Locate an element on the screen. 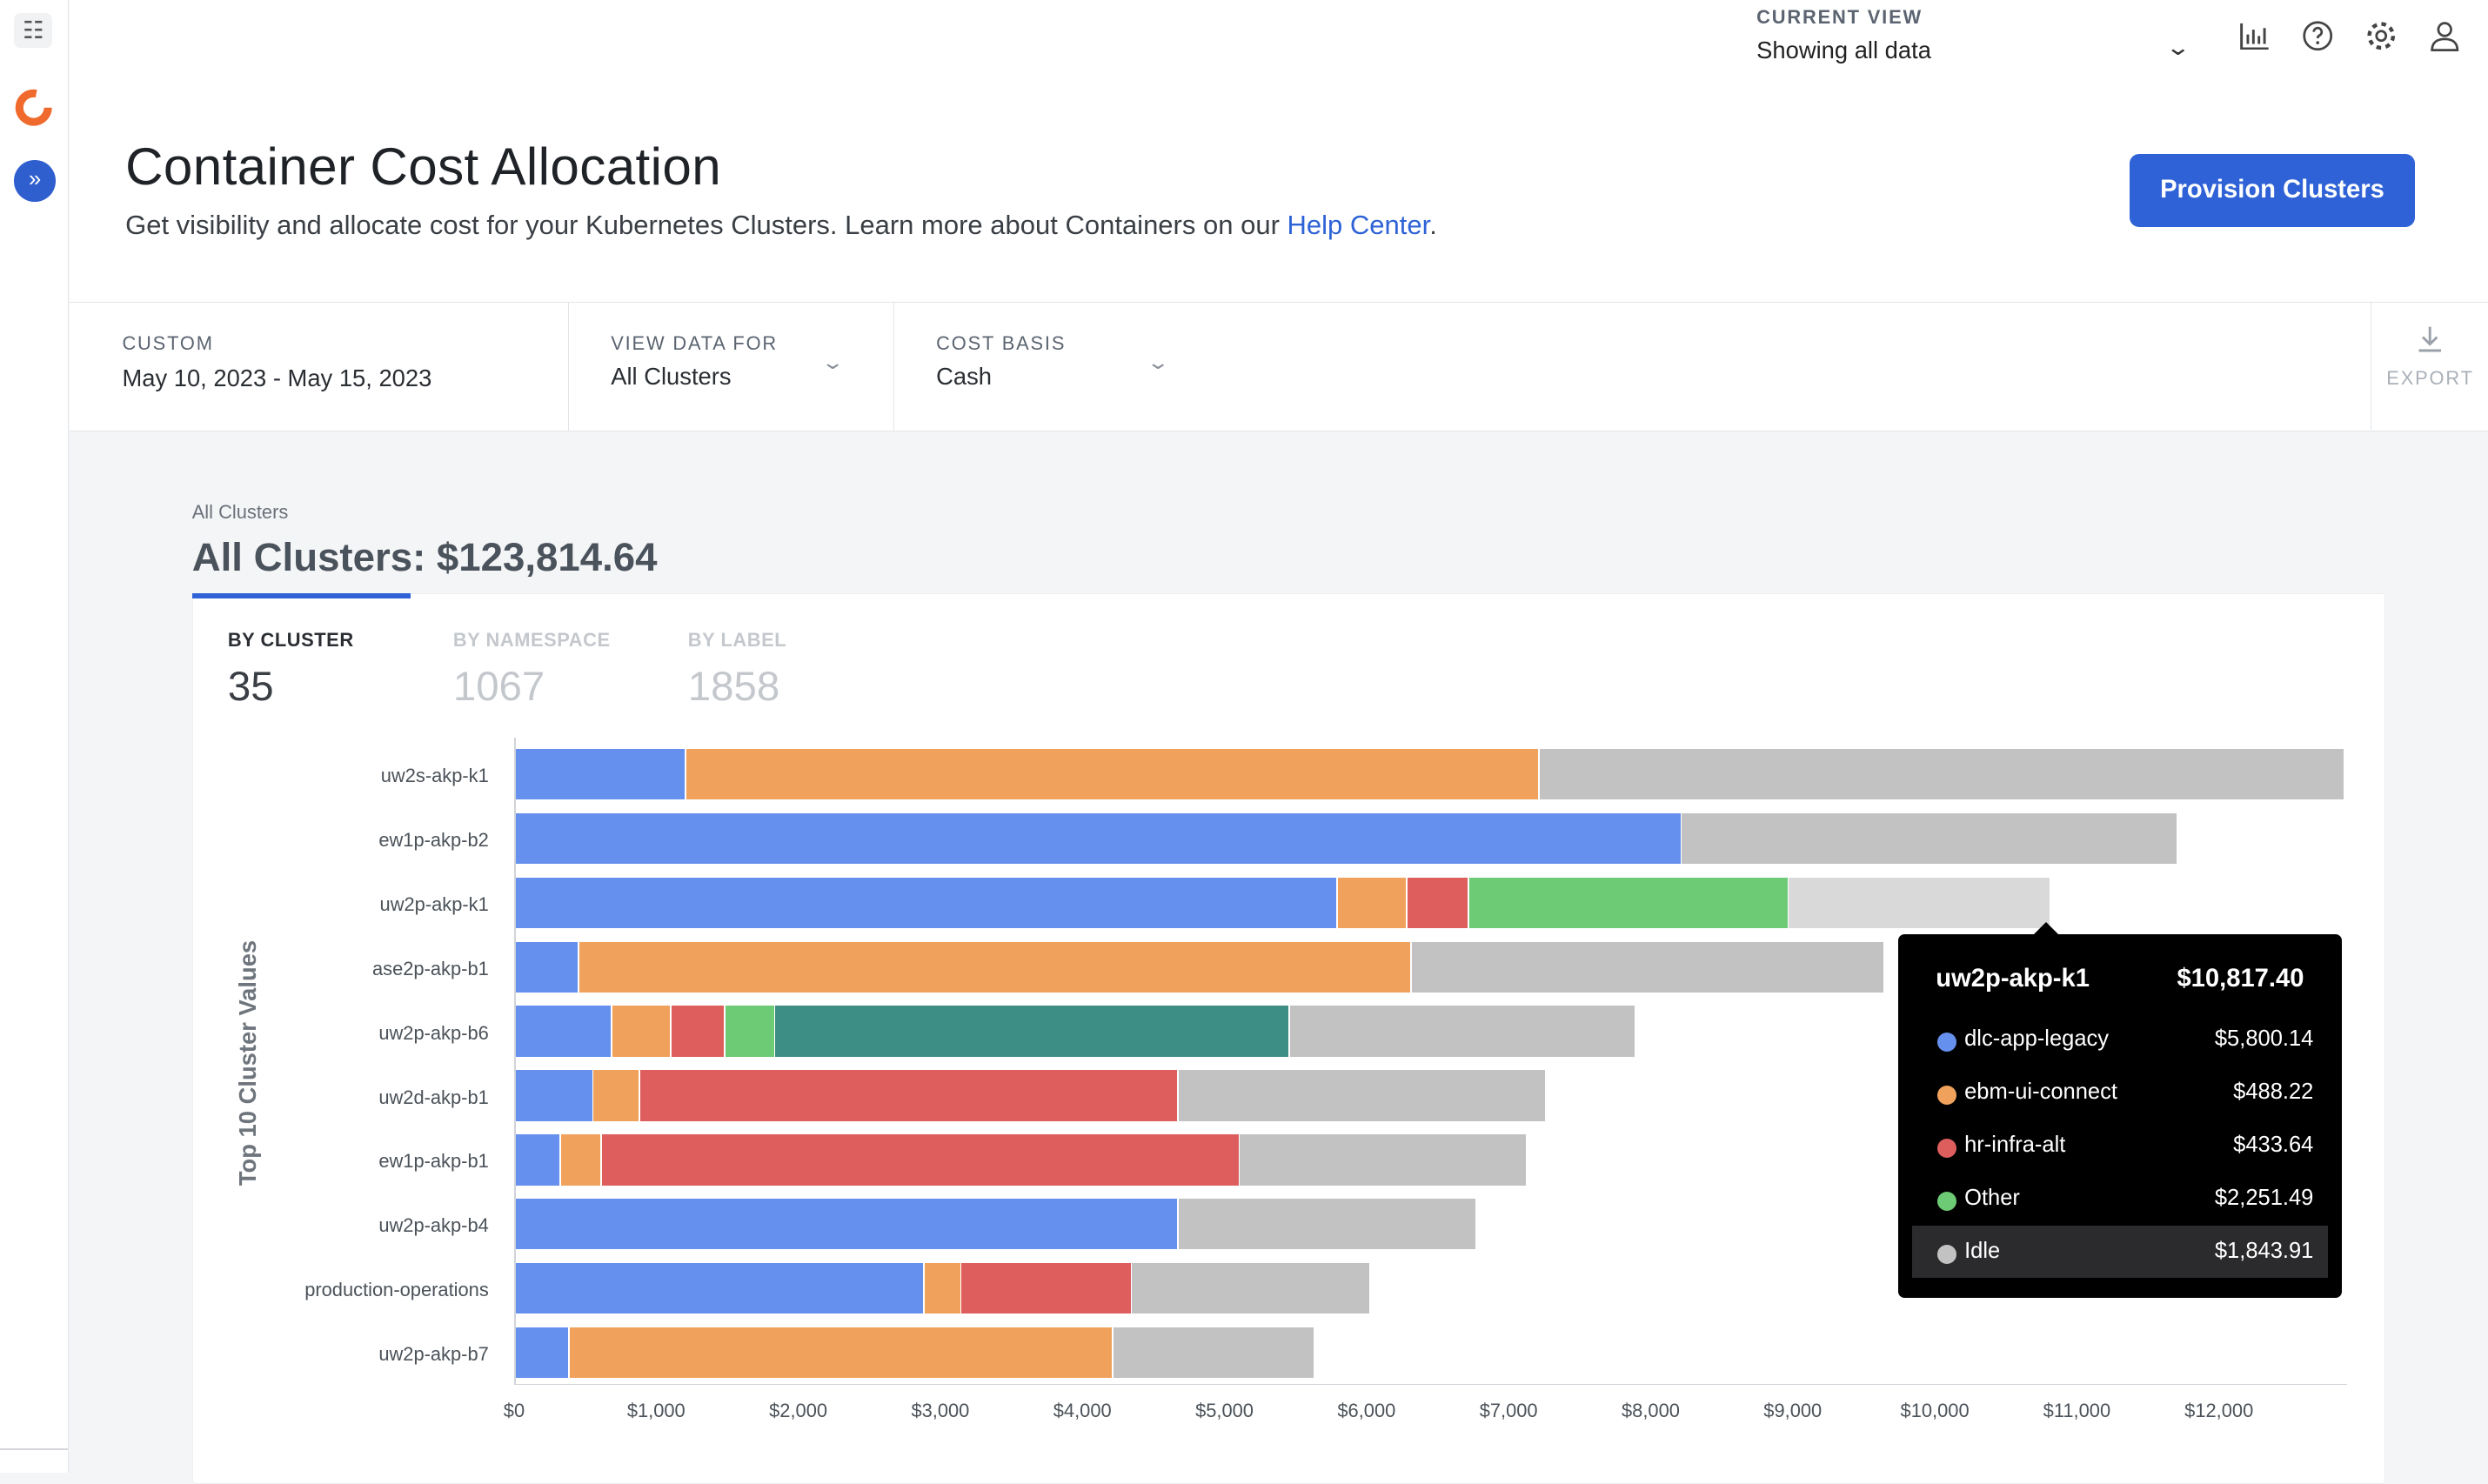  help-icon is located at coordinates (2317, 35).